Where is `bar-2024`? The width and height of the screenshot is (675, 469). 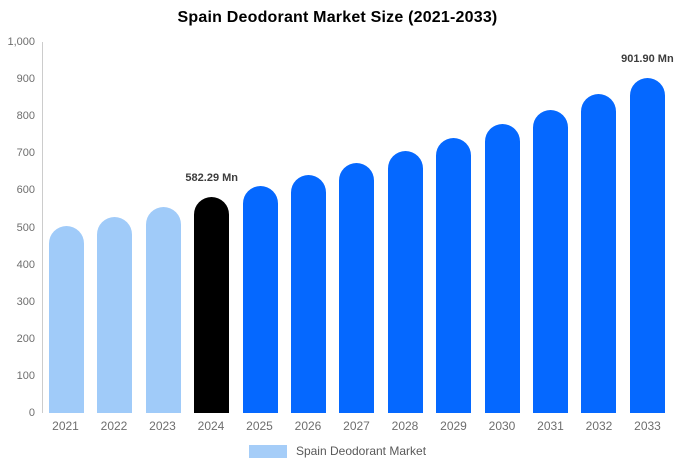
bar-2024 is located at coordinates (212, 304).